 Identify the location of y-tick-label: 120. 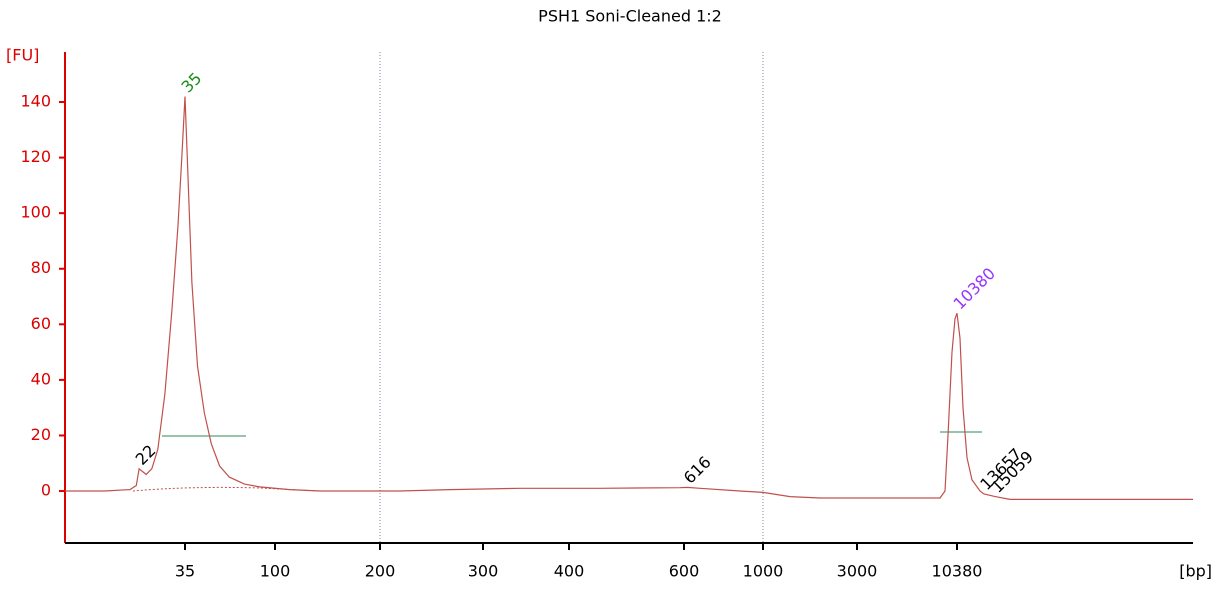
(35, 156).